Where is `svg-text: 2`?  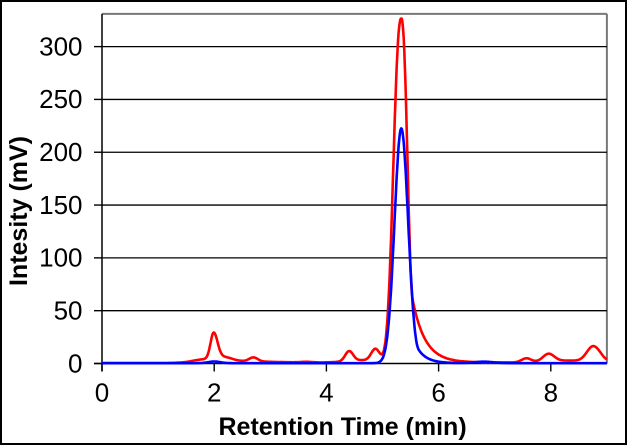
svg-text: 2 is located at coordinates (214, 393).